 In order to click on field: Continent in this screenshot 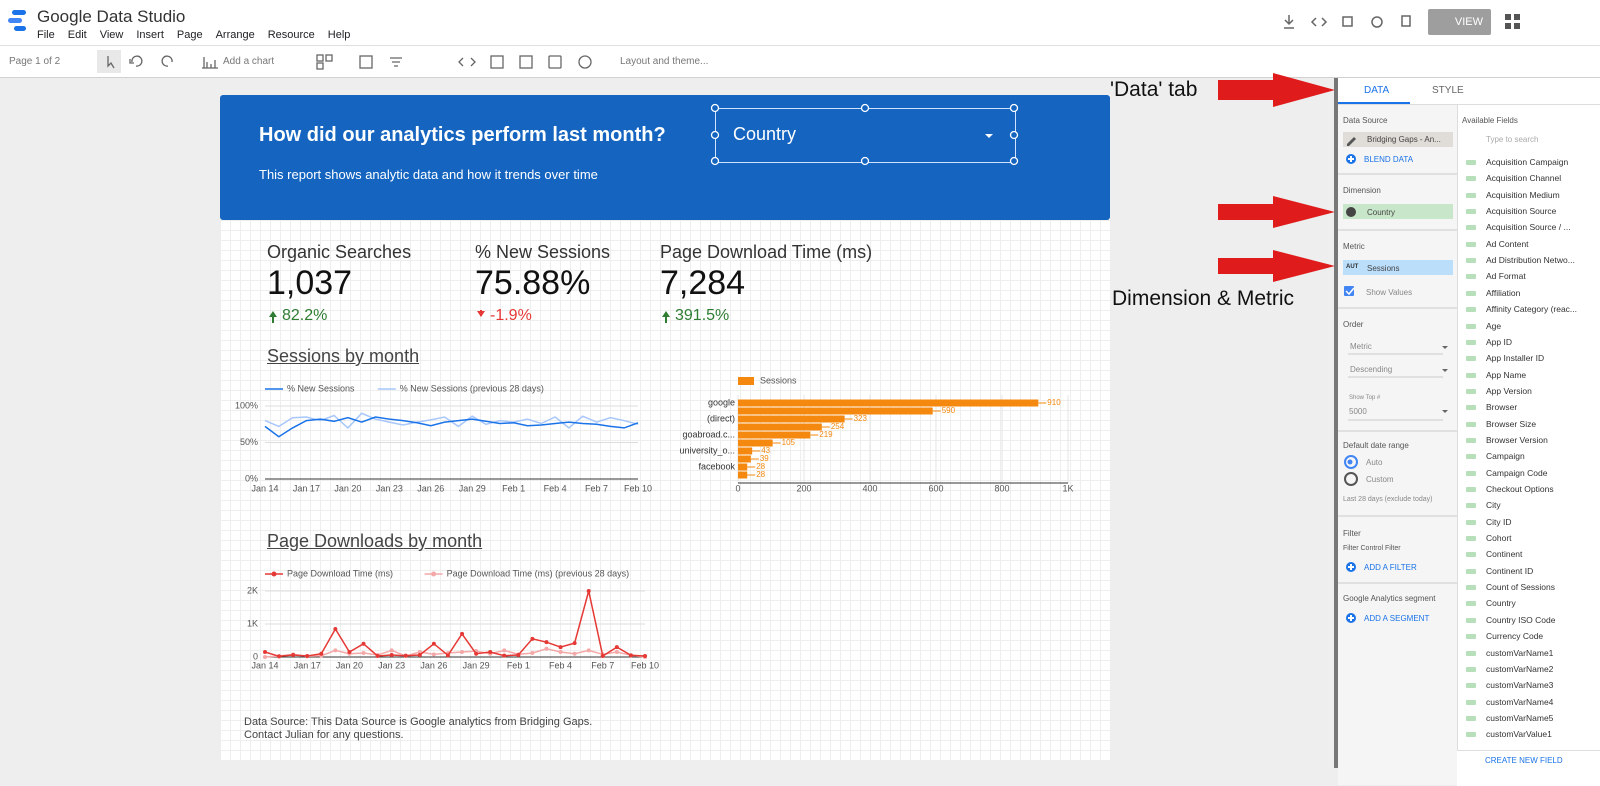, I will do `click(1504, 554)`.